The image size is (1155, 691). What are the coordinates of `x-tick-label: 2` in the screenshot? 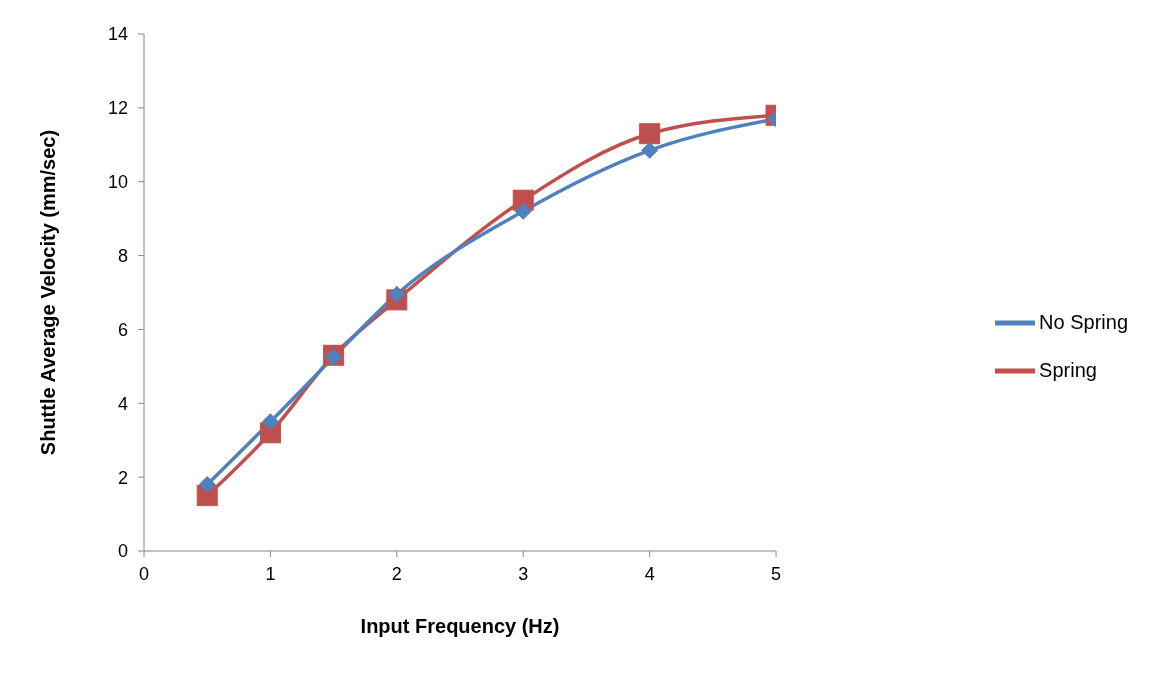 It's located at (396, 573).